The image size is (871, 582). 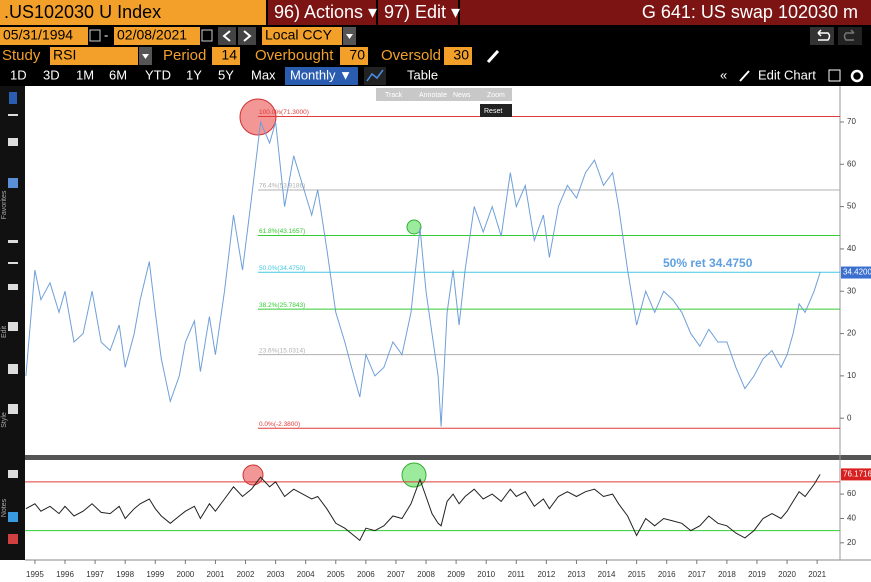 What do you see at coordinates (354, 56) in the screenshot?
I see `overbought-field` at bounding box center [354, 56].